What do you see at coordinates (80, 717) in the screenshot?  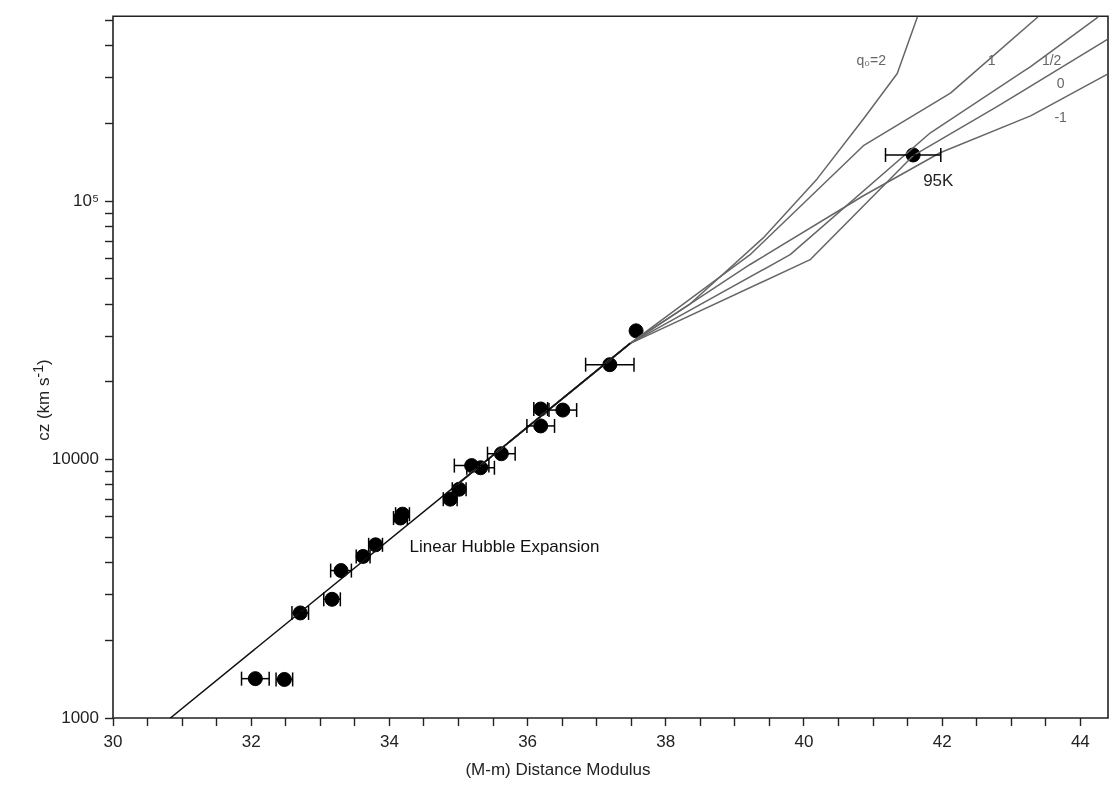 I see `y-tick-label: 1000` at bounding box center [80, 717].